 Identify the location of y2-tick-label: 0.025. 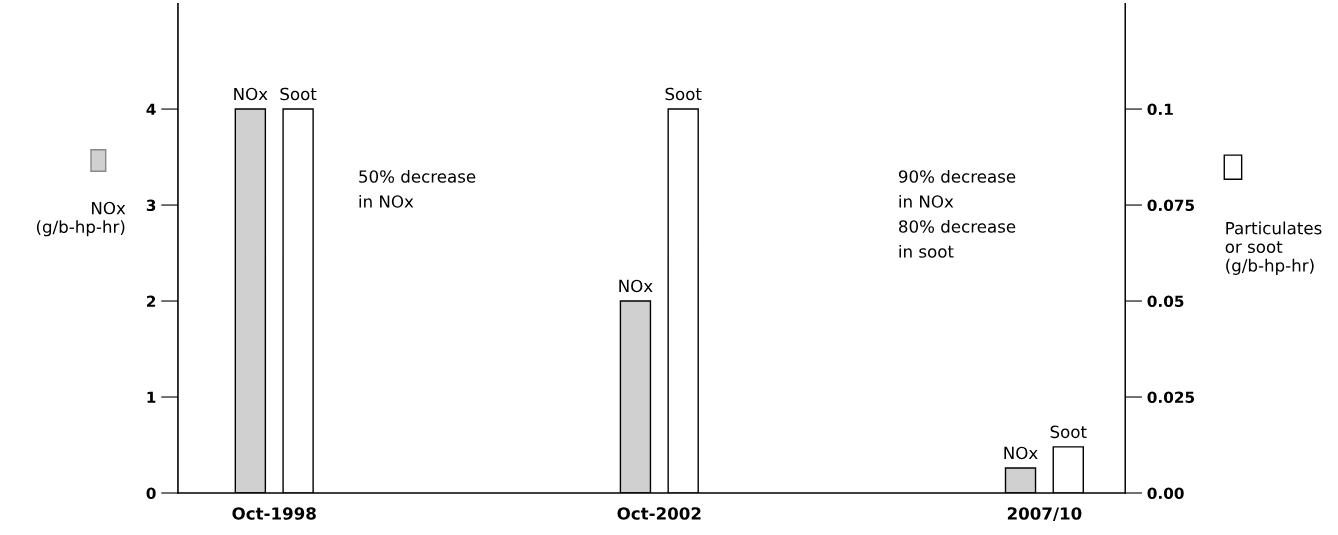
(1171, 397).